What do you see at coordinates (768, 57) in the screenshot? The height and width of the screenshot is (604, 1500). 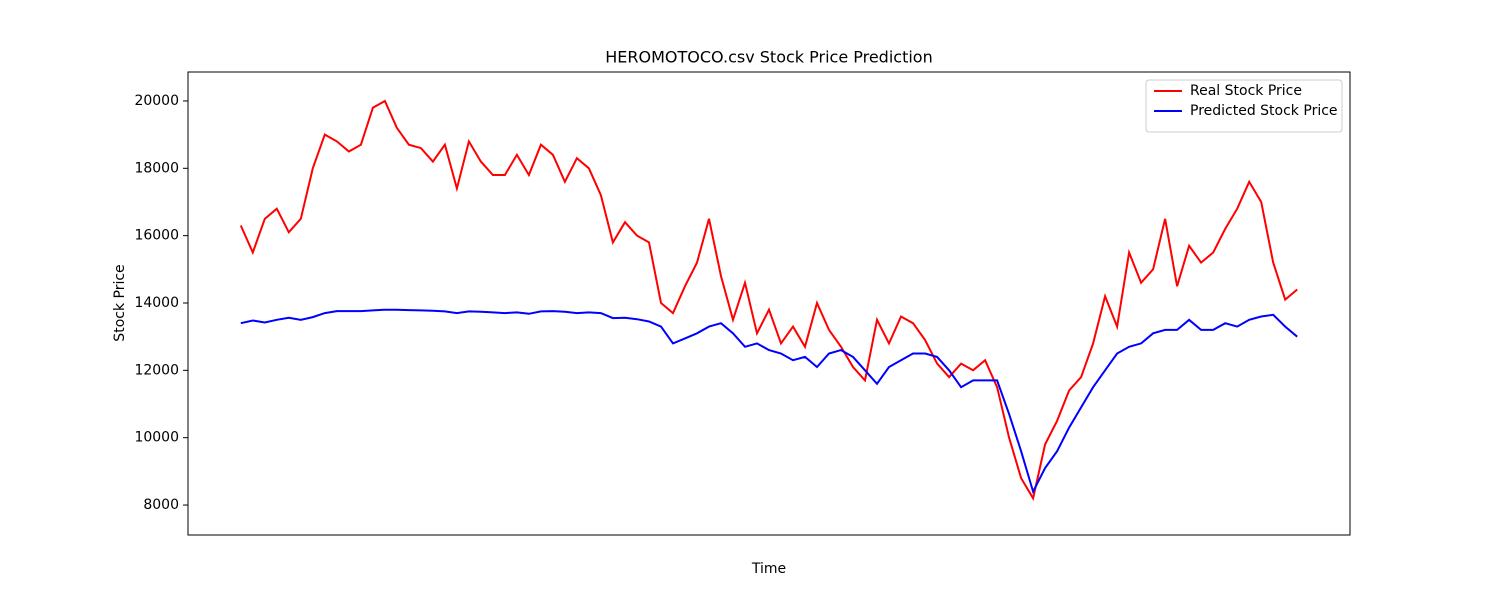 I see `chart-title: HEROMOTOCO.csv Stock Price Prediction` at bounding box center [768, 57].